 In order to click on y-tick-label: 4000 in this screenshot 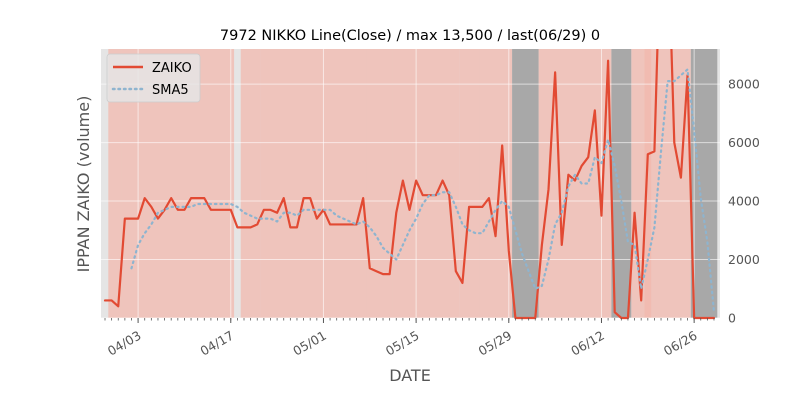, I will do `click(744, 201)`.